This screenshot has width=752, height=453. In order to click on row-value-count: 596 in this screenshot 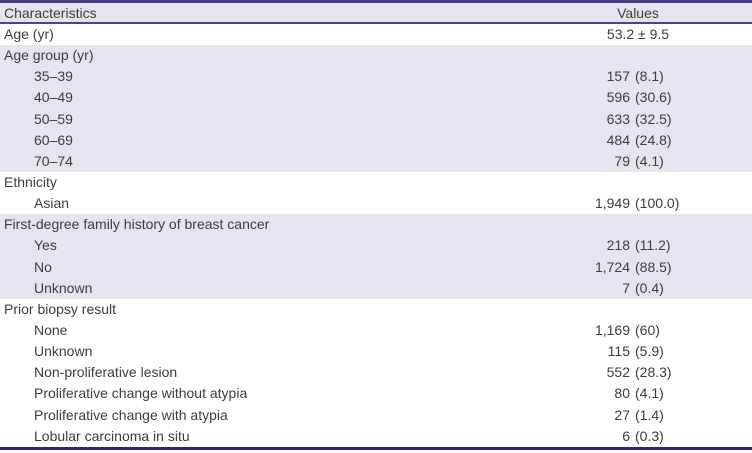, I will do `click(618, 97)`.